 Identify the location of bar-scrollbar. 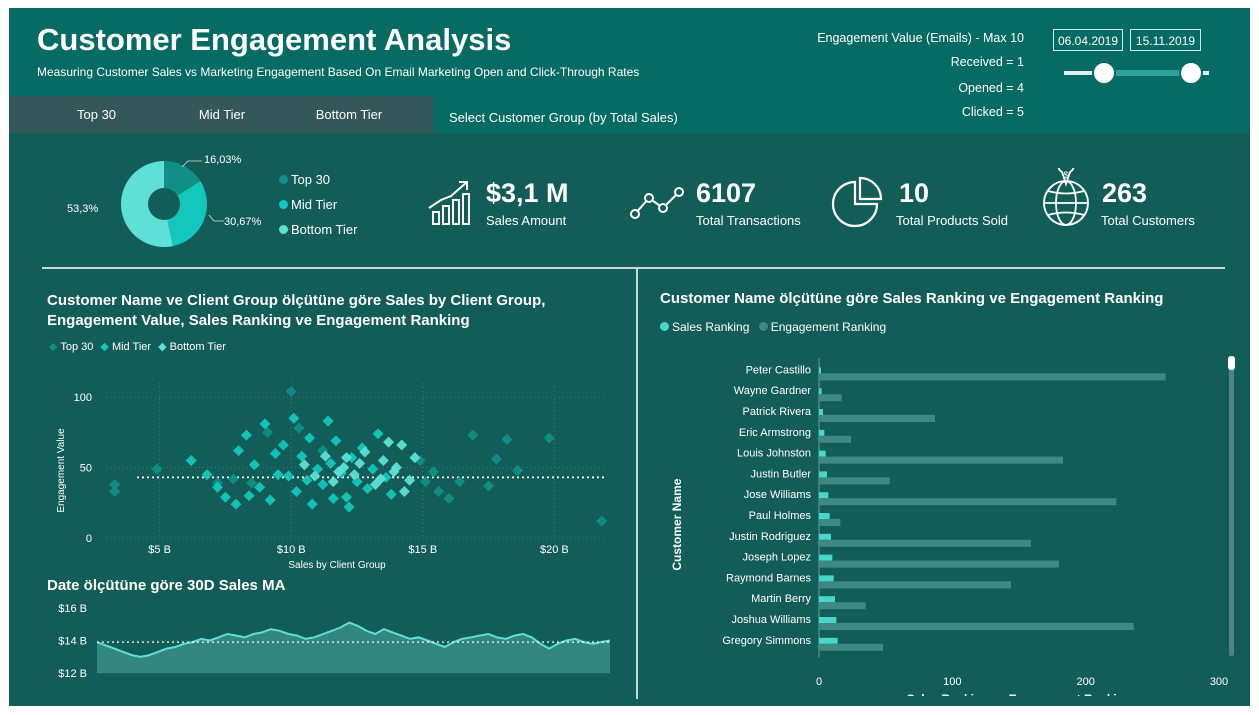
(1231, 507).